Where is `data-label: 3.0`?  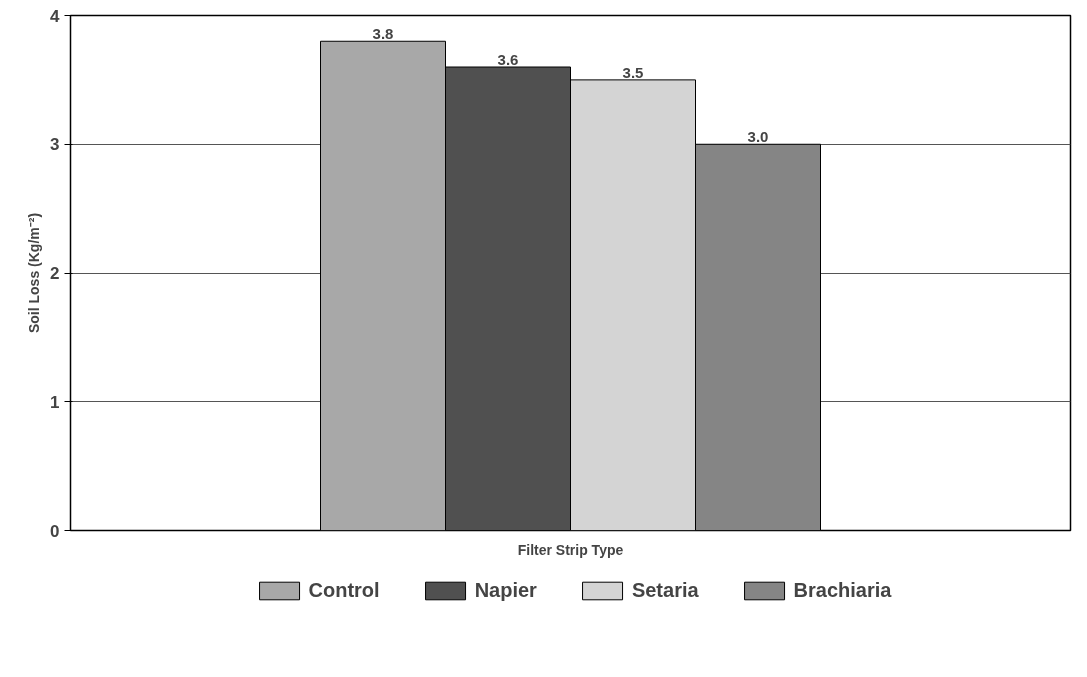 data-label: 3.0 is located at coordinates (758, 137).